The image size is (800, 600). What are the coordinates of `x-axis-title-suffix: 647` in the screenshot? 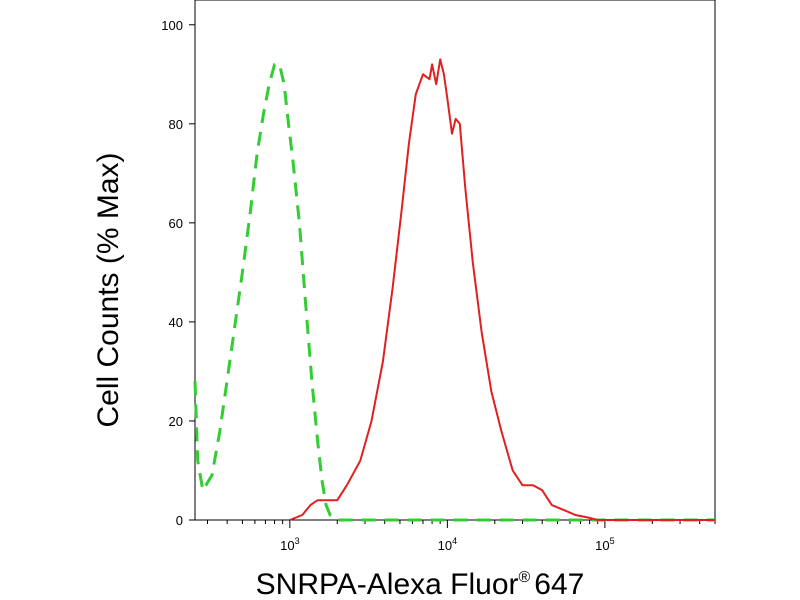 It's located at (559, 584).